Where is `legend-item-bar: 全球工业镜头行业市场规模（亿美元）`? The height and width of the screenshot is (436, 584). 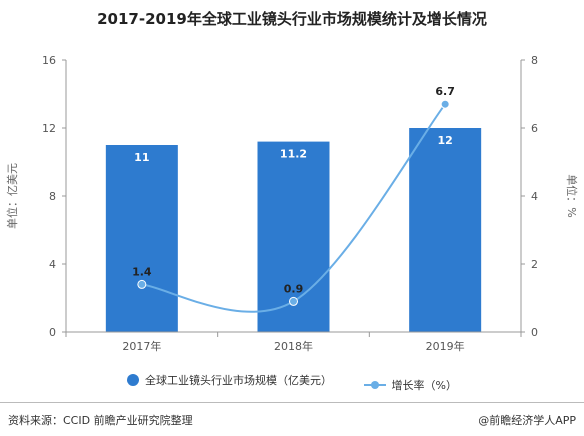
legend-item-bar: 全球工业镜头行业市场规模（亿美元） is located at coordinates (229, 380).